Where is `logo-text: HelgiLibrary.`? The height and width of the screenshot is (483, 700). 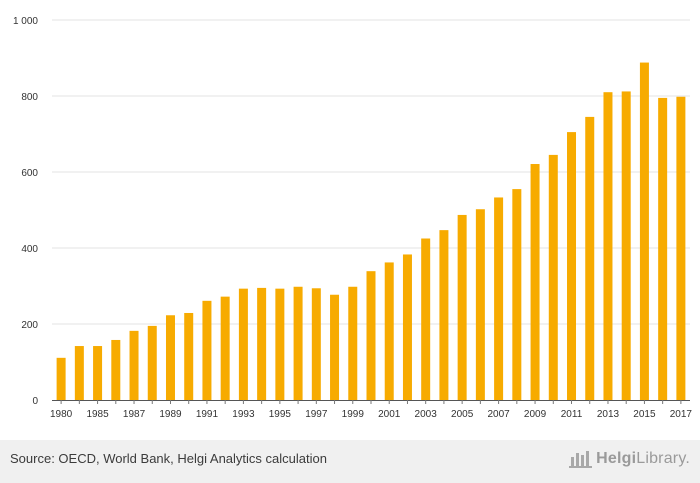
logo-text: HelgiLibrary. is located at coordinates (643, 459).